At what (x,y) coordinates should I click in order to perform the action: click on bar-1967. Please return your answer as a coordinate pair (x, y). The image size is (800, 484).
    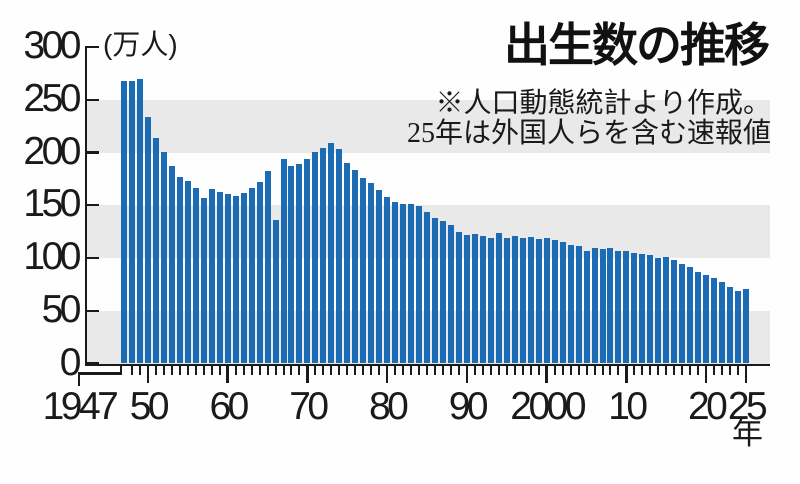
    Looking at the image, I should click on (283, 261).